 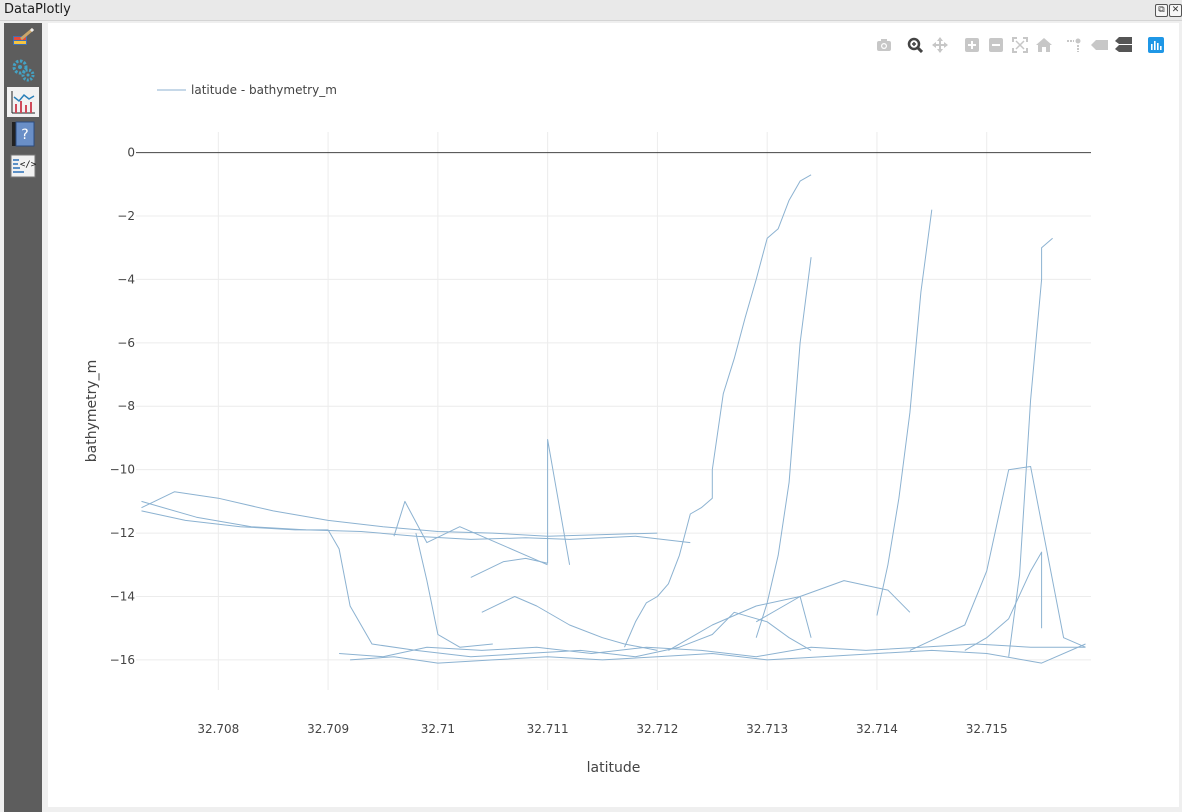 I want to click on x-tick-label: 32.709, so click(x=328, y=729).